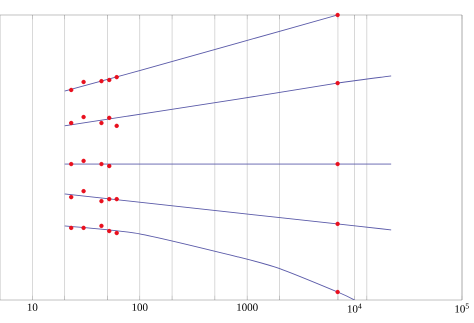  I want to click on x-tick-label: 10$^{4}$, so click(355, 308).